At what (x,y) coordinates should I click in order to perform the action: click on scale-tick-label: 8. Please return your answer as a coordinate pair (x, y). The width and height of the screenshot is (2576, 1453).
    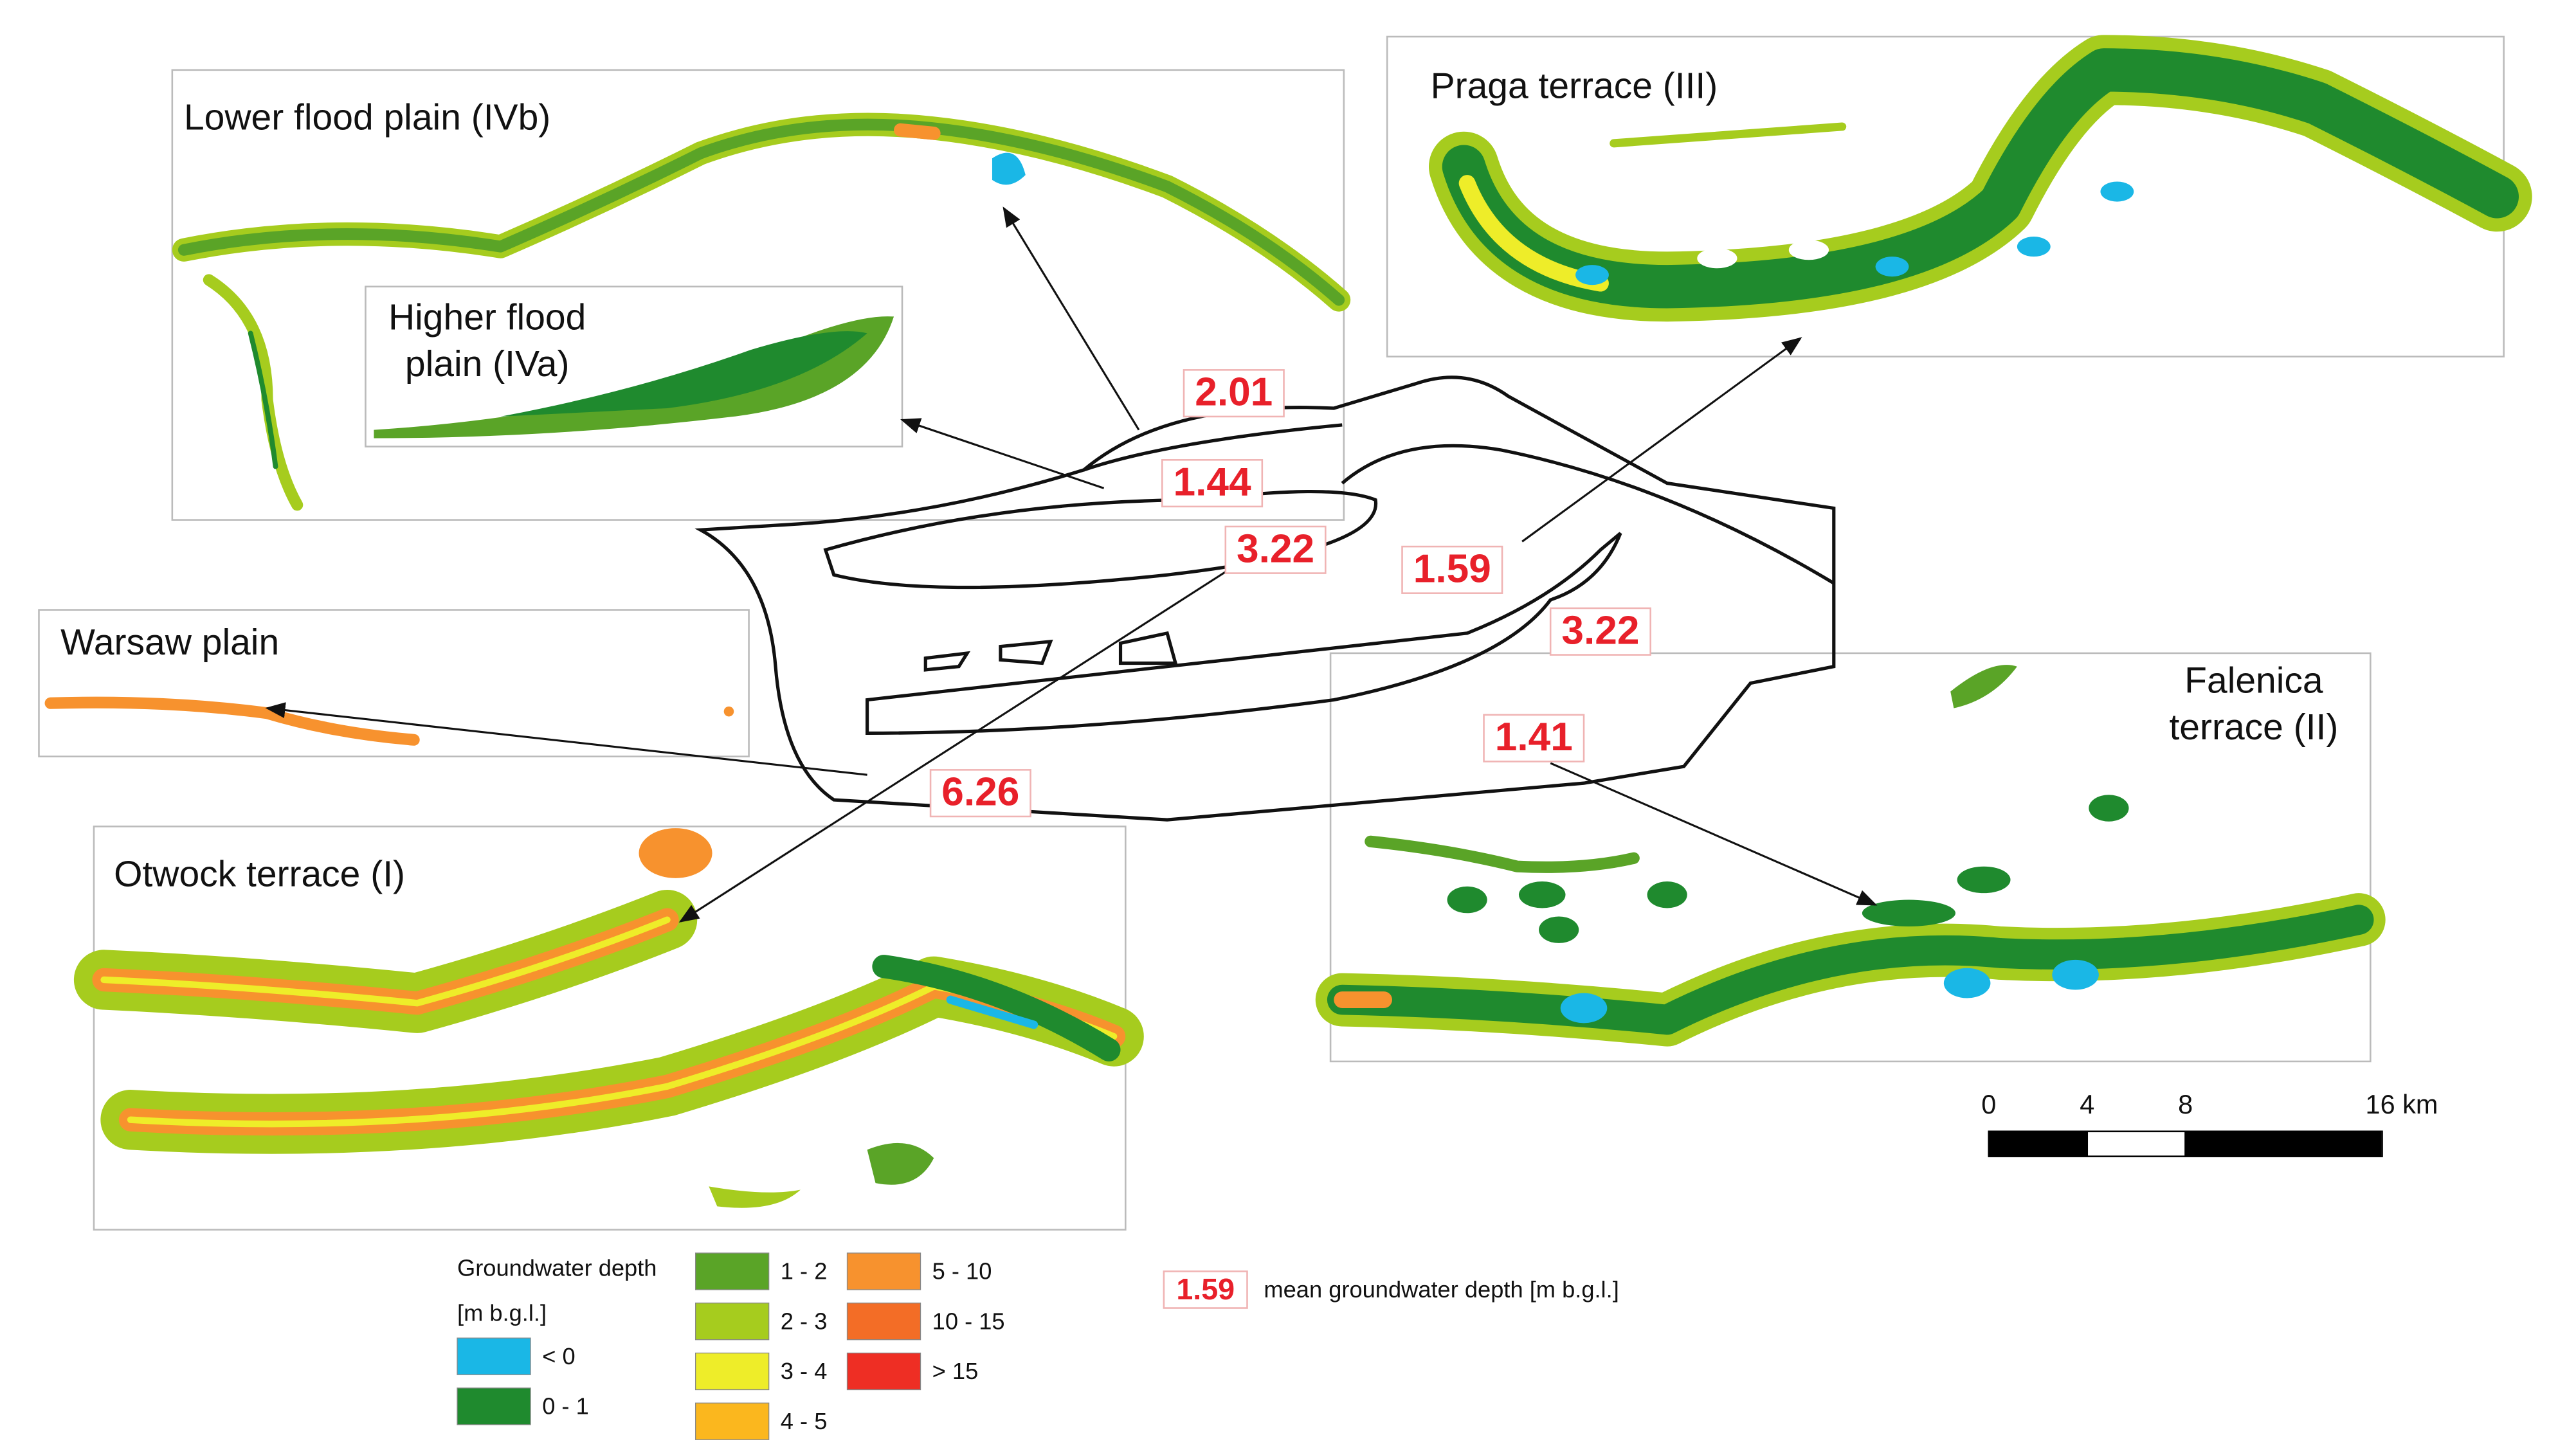
    Looking at the image, I should click on (2185, 1104).